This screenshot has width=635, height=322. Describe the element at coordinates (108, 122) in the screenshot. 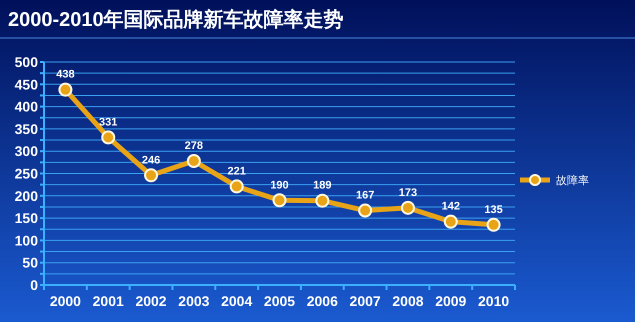

I see `data-label: 331` at that location.